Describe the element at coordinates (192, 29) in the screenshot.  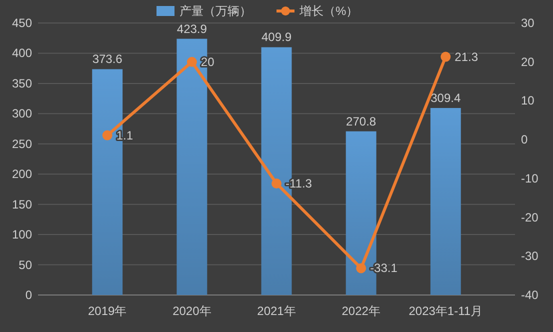
I see `data-label: 423.9` at that location.